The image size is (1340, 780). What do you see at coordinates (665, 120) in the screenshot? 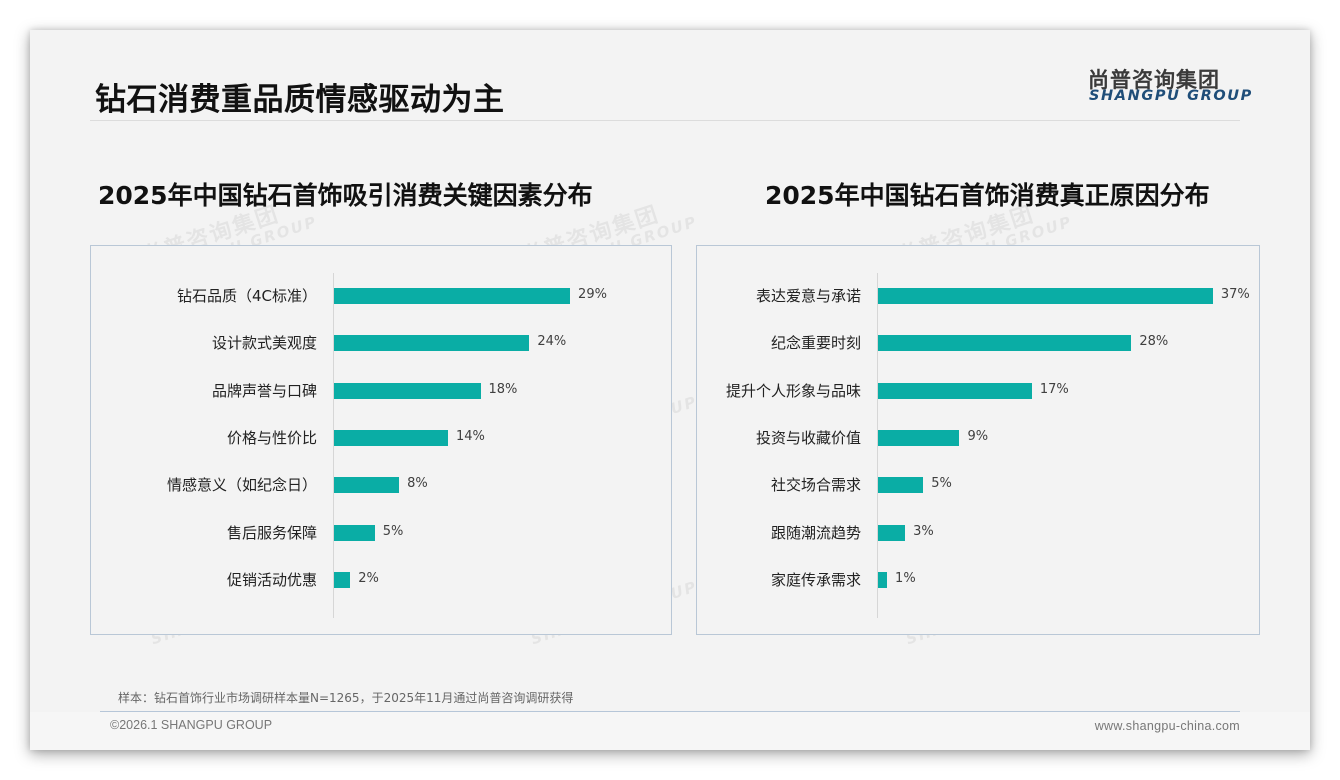
I see `title-divider` at bounding box center [665, 120].